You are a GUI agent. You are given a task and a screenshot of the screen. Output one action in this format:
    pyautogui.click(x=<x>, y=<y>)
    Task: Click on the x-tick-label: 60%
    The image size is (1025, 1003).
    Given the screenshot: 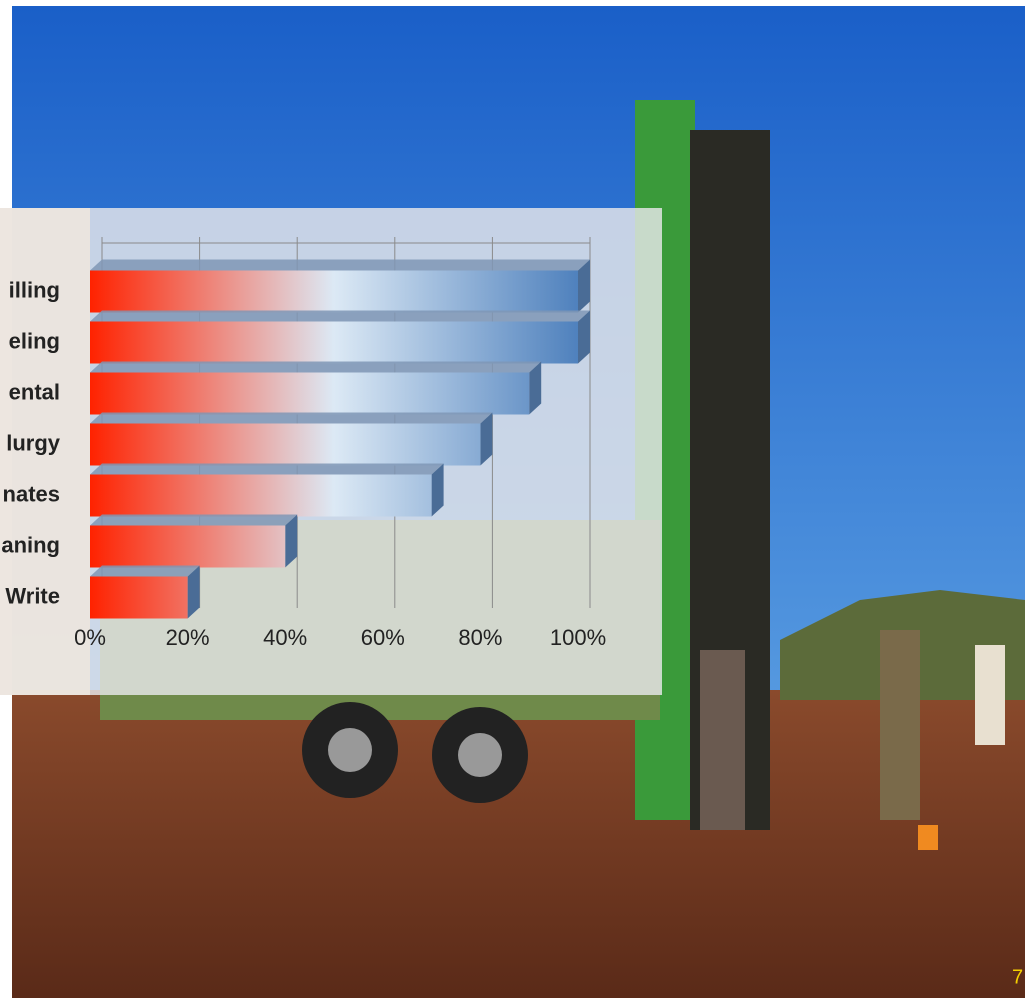 What is the action you would take?
    pyautogui.click(x=383, y=637)
    